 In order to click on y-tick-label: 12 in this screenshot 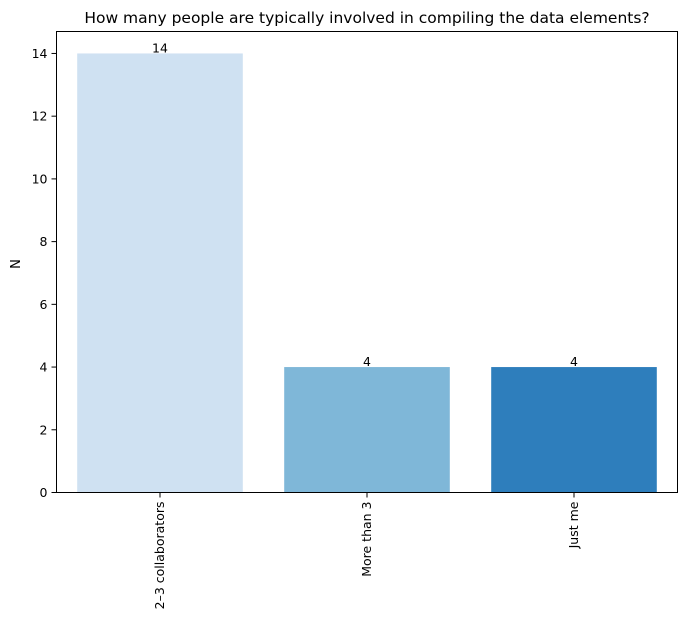, I will do `click(40, 116)`.